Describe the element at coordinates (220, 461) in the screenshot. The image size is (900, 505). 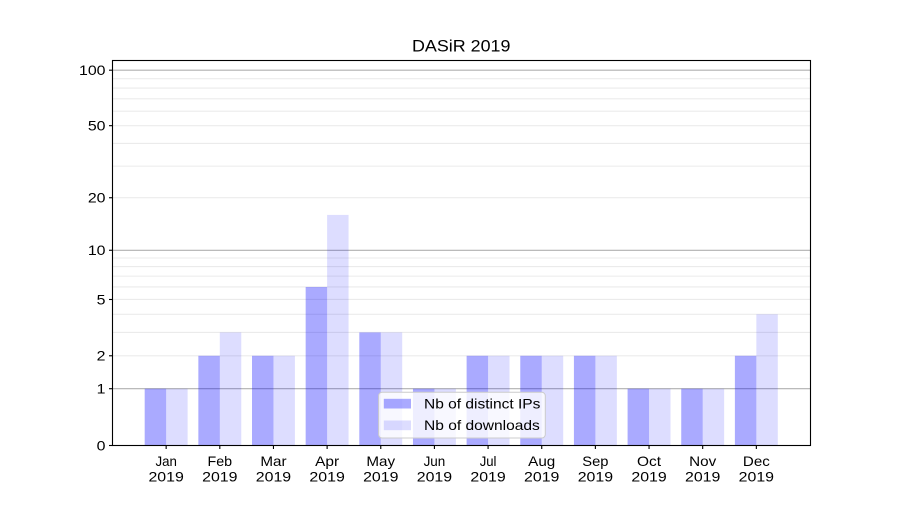
I see `svg-text: Feb` at that location.